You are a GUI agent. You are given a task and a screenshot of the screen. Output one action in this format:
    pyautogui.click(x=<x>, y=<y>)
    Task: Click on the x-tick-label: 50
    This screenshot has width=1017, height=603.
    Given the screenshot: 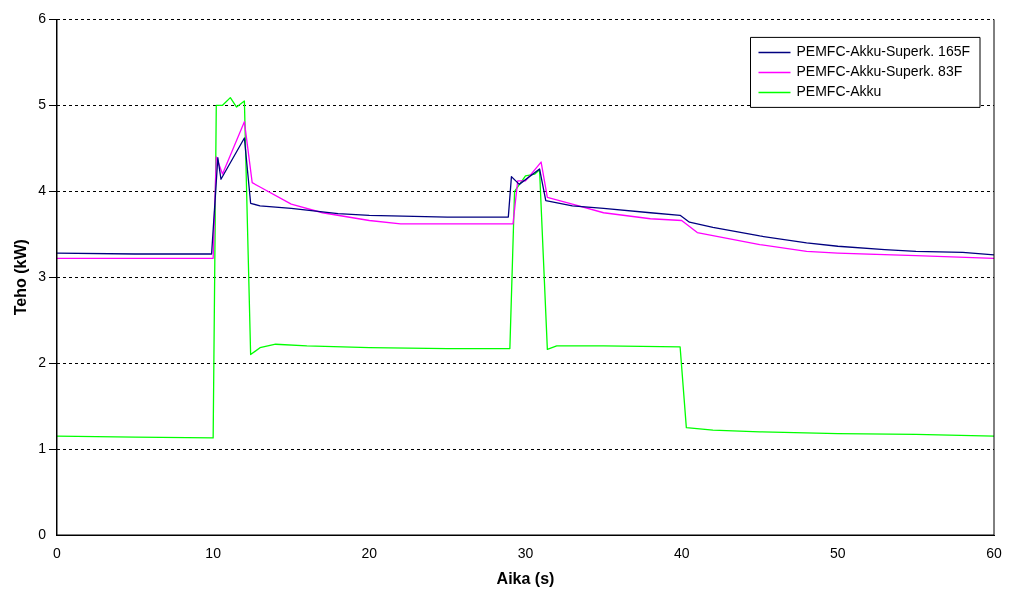 What is the action you would take?
    pyautogui.click(x=838, y=553)
    